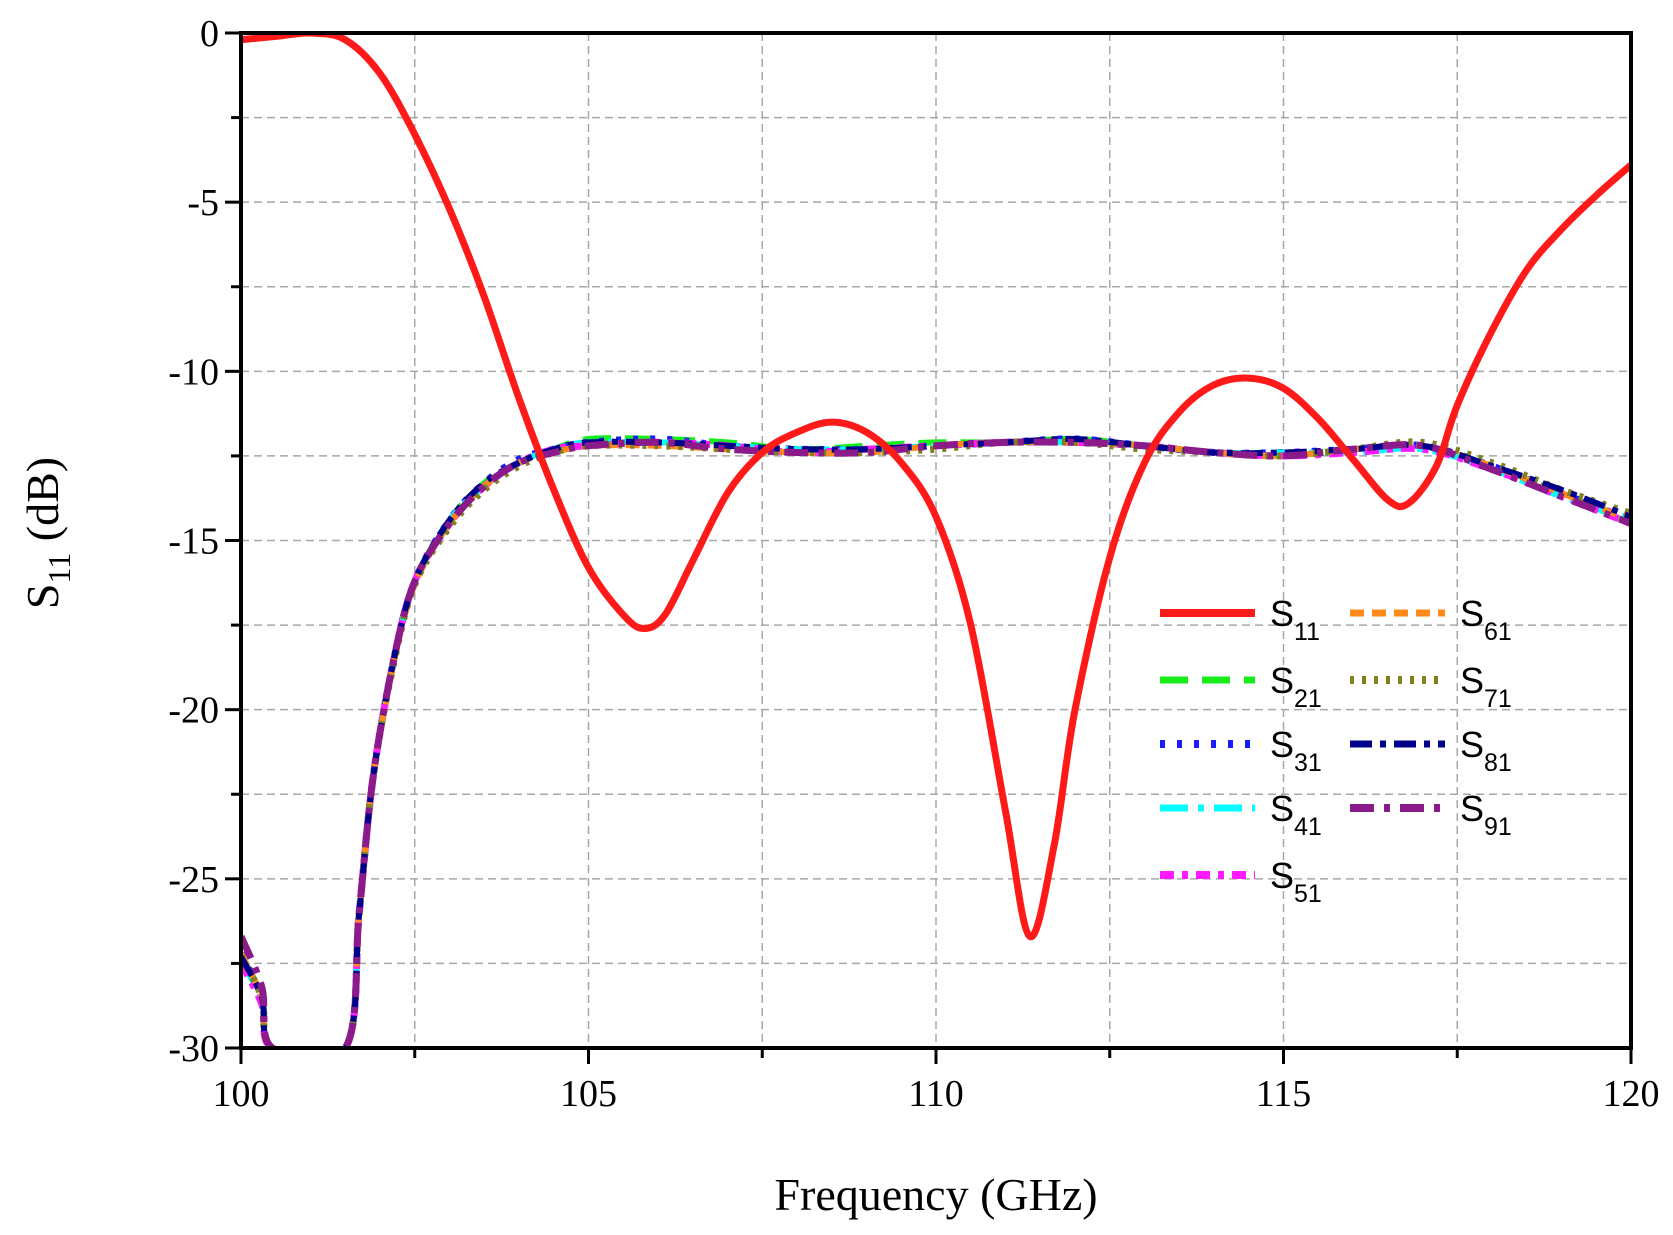  I want to click on legend-label: S91, so click(1486, 814).